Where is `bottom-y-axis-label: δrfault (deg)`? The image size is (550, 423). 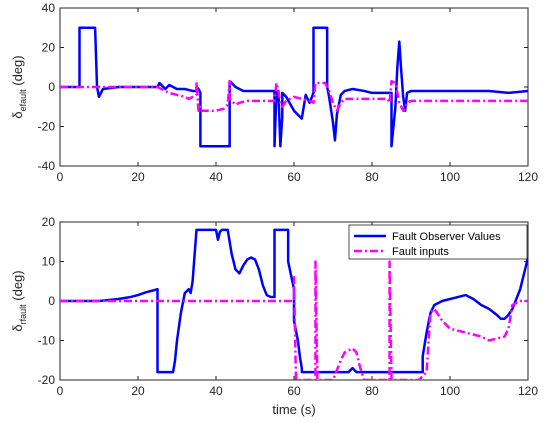
bottom-y-axis-label: δrfault (deg) is located at coordinates (19, 300).